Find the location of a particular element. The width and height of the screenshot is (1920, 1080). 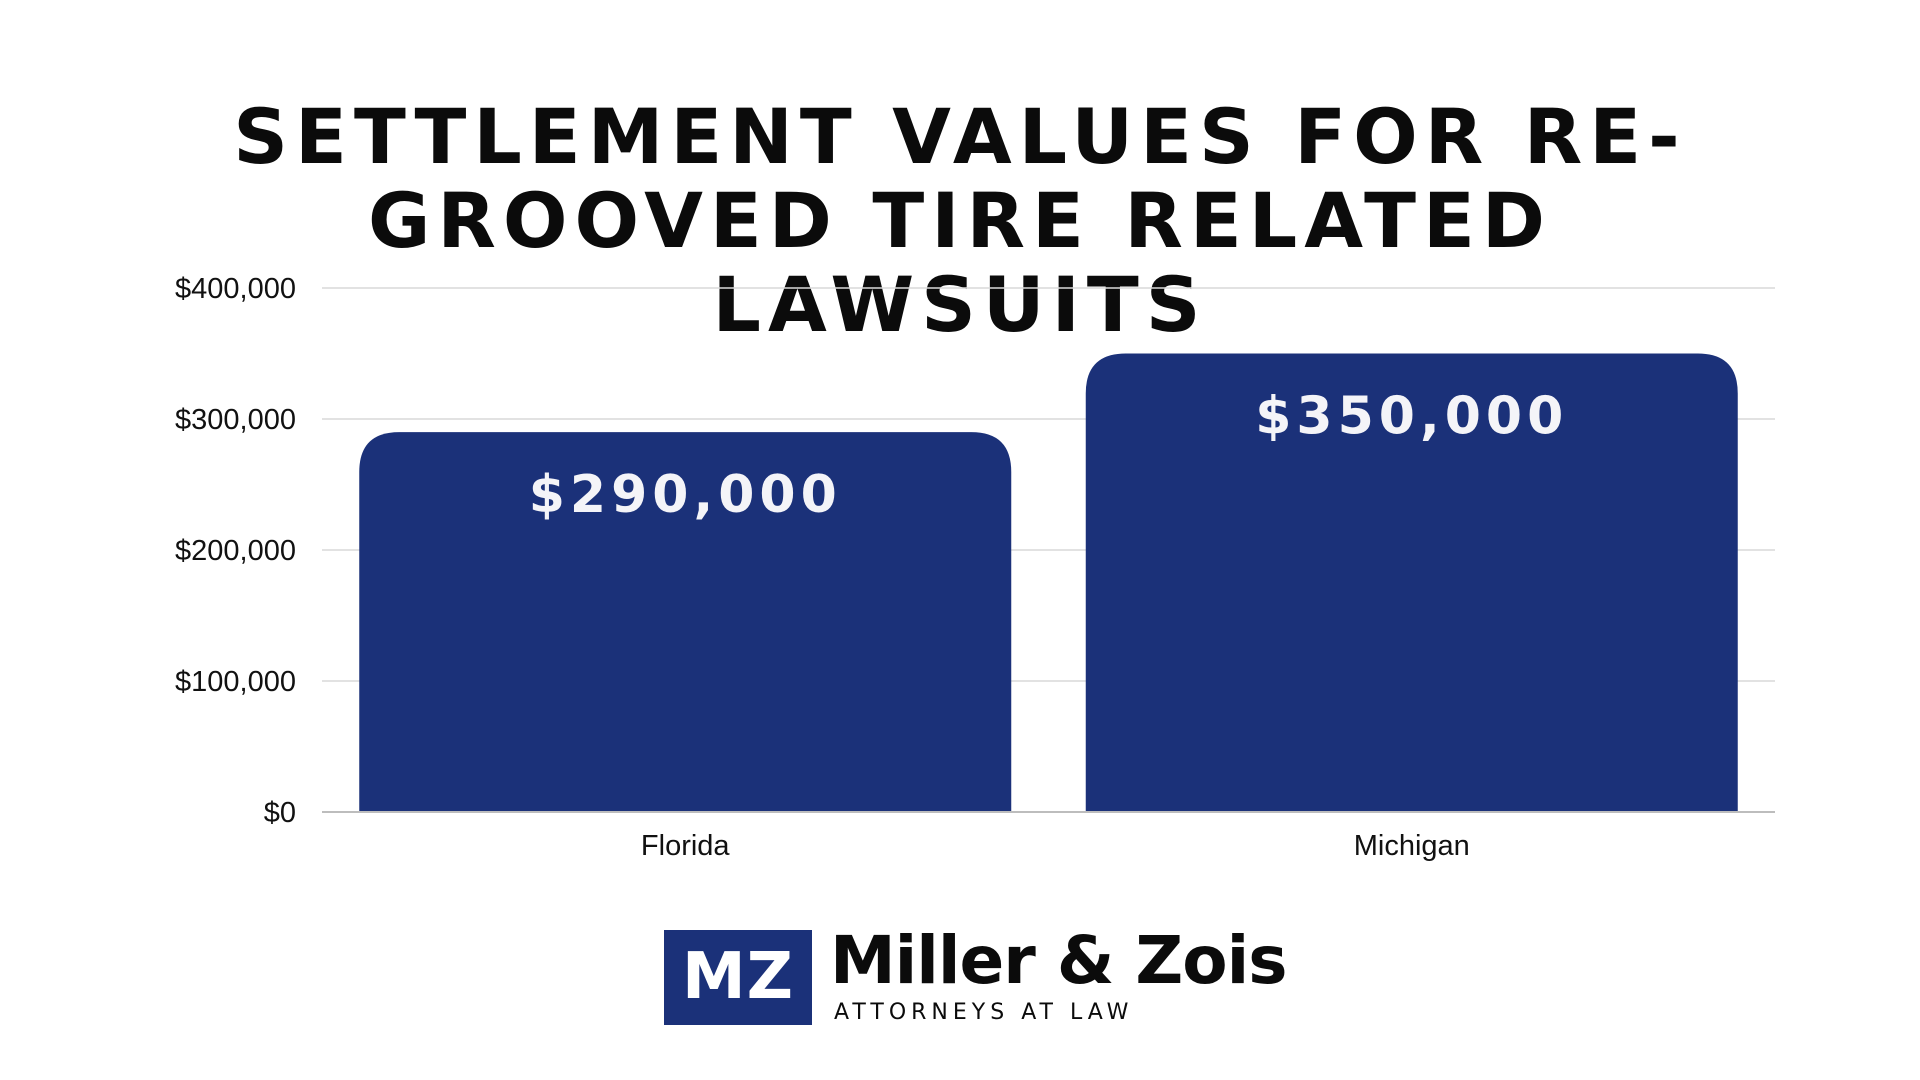

data-labels: $290,000 $350,000 is located at coordinates (1048, 456).